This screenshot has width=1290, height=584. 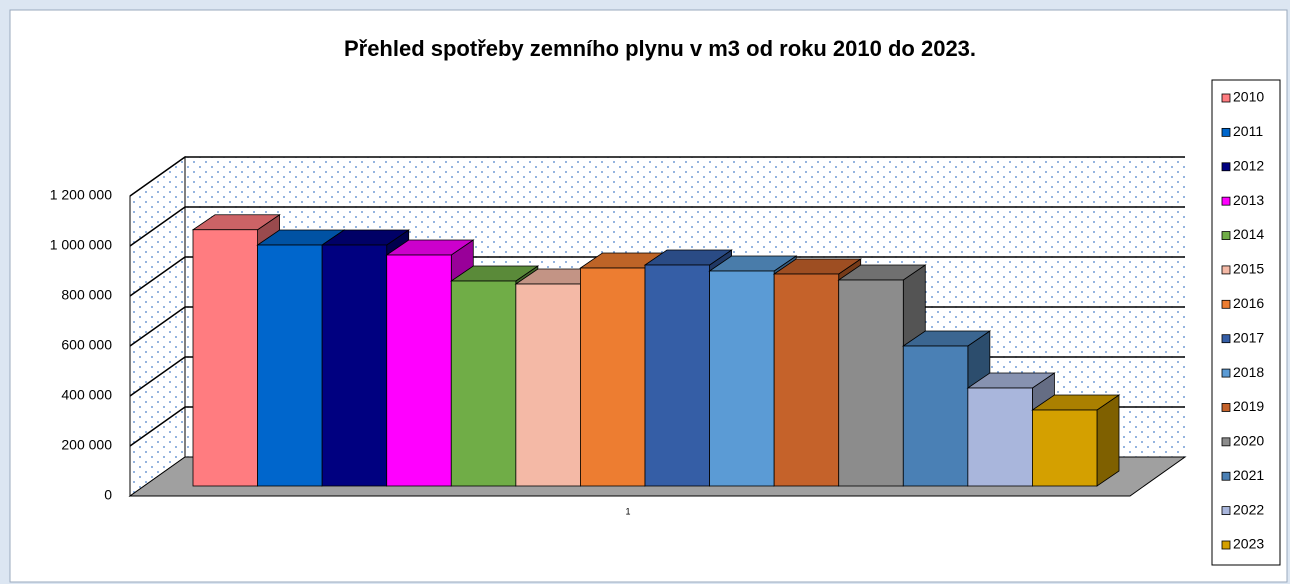 What do you see at coordinates (1248, 97) in the screenshot?
I see `legend-label: 2010` at bounding box center [1248, 97].